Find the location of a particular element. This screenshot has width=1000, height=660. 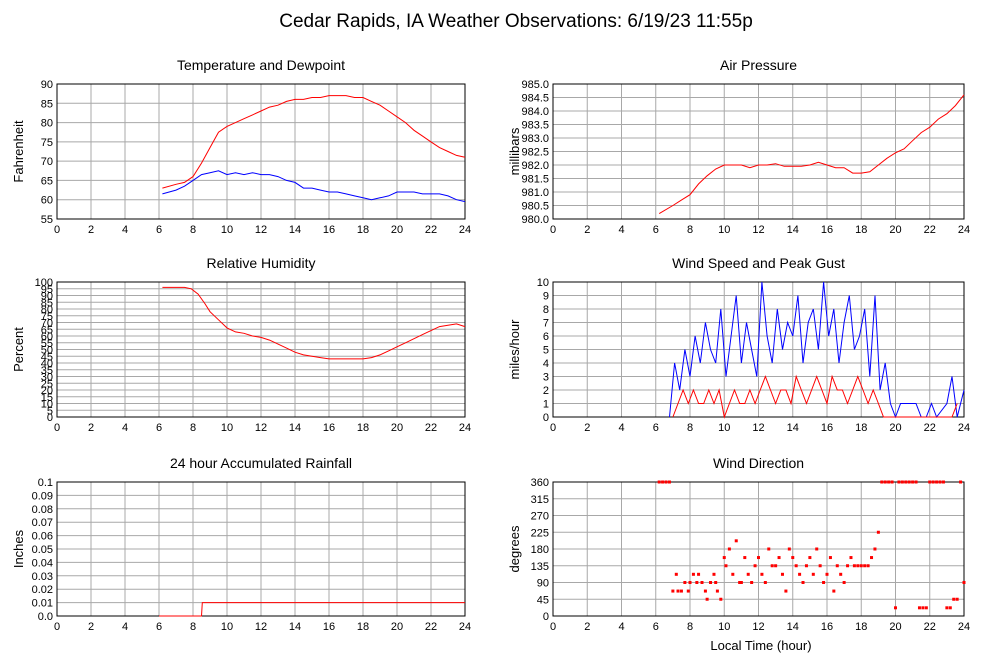

x-tick-label: 0 is located at coordinates (553, 230).